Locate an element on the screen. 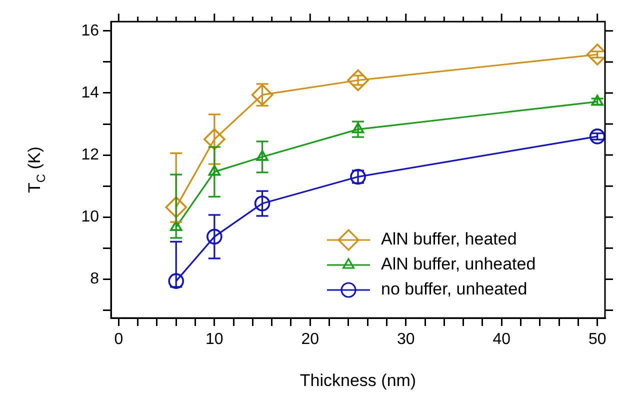 This screenshot has width=634, height=405. y-axis-title: TC (K) is located at coordinates (36, 170).